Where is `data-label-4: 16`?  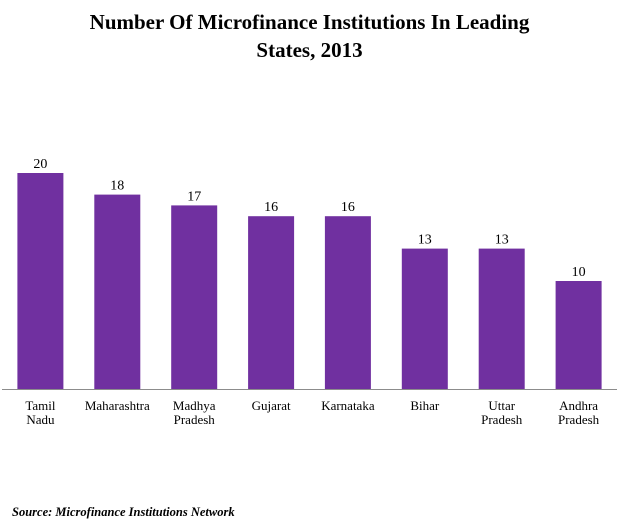
data-label-4: 16 is located at coordinates (348, 207).